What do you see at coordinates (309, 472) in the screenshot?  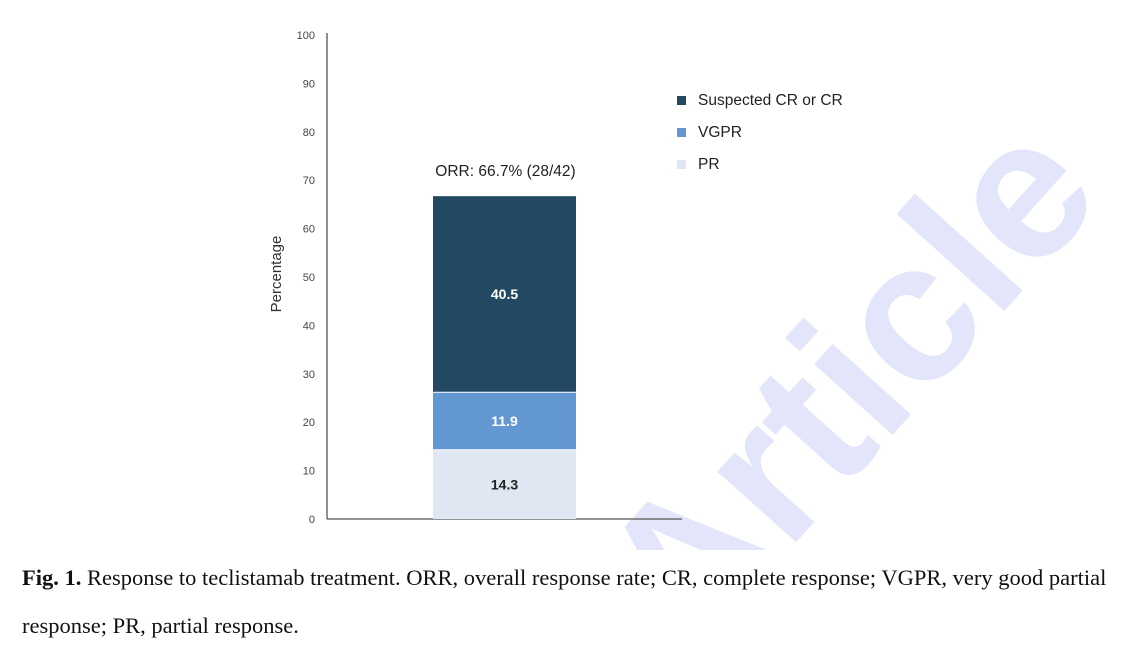 I see `y-tick-label: 10` at bounding box center [309, 472].